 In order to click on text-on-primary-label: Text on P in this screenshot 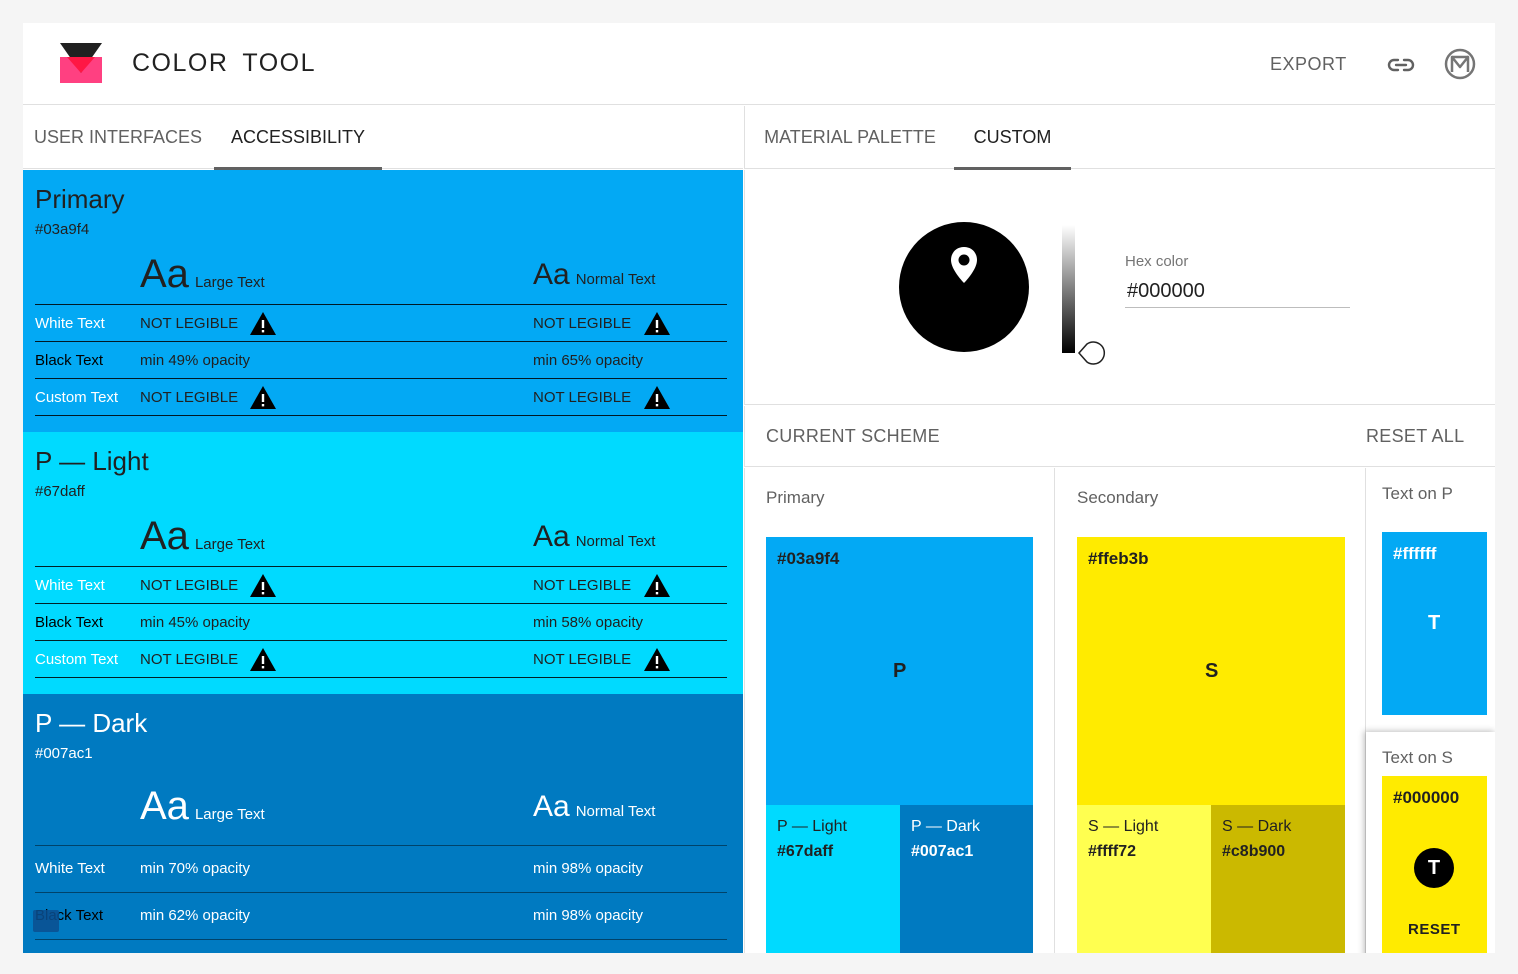, I will do `click(1417, 493)`.